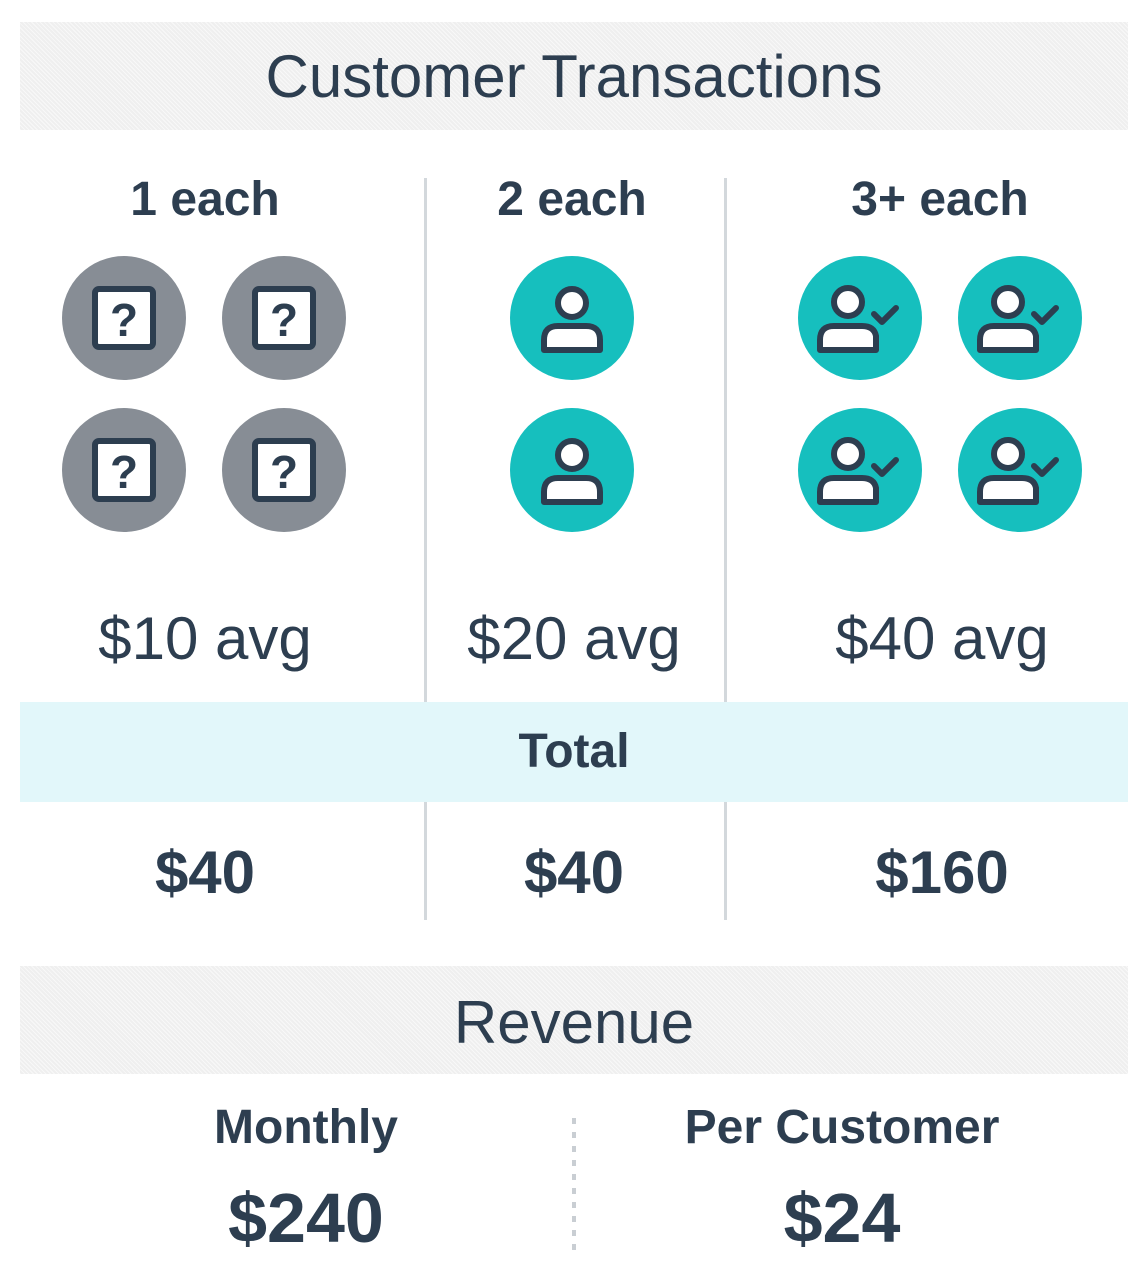 Image resolution: width=1146 pixels, height=1280 pixels. Describe the element at coordinates (306, 1127) in the screenshot. I see `monthly-label: Monthly` at that location.